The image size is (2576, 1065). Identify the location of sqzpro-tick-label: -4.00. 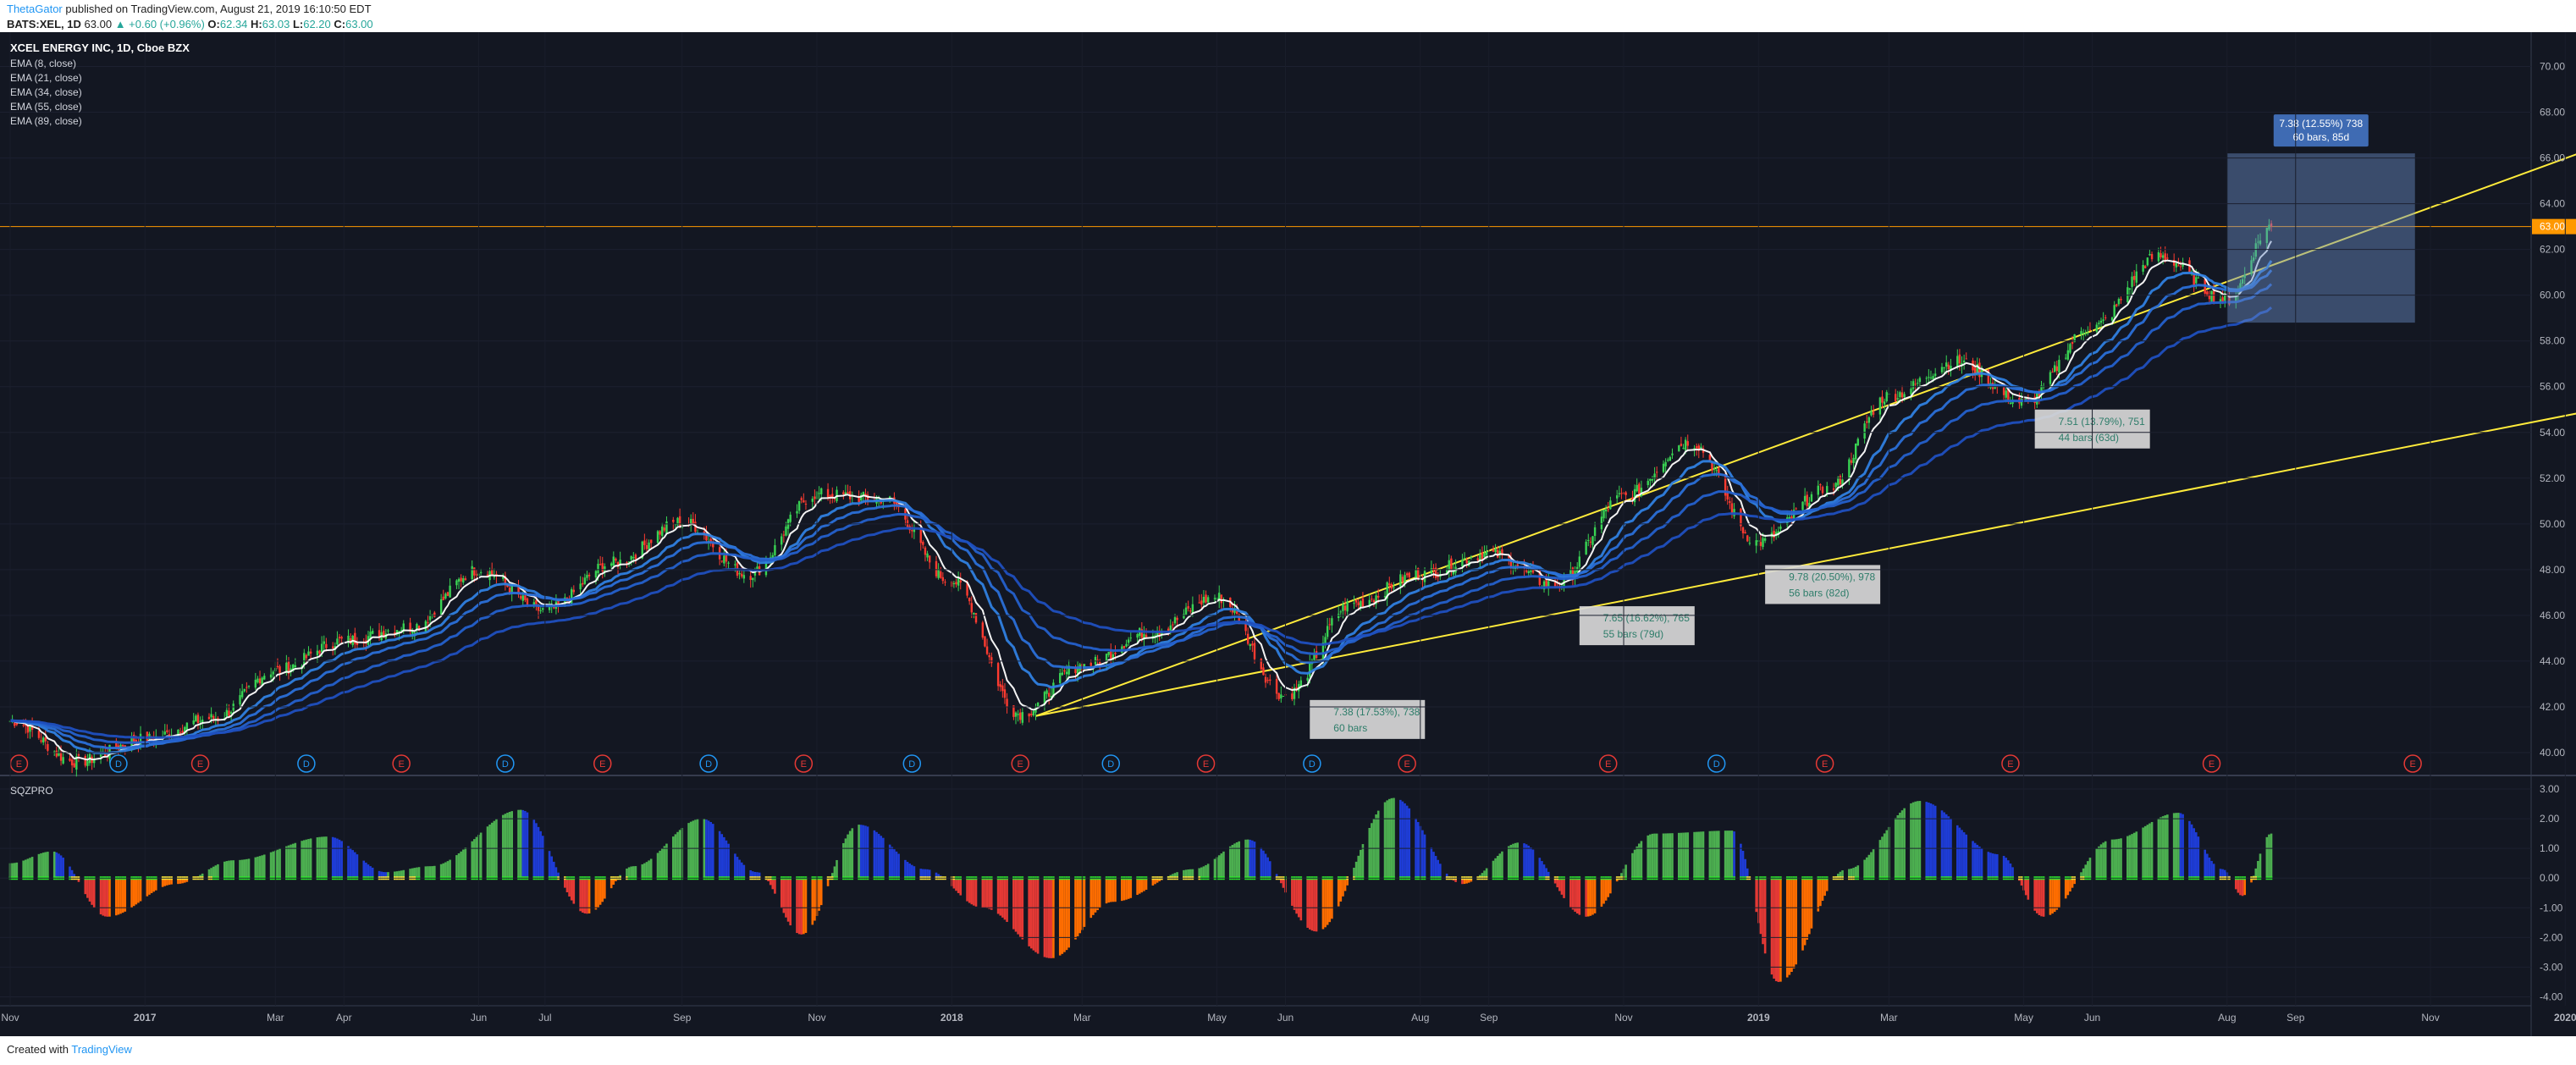
(2552, 996).